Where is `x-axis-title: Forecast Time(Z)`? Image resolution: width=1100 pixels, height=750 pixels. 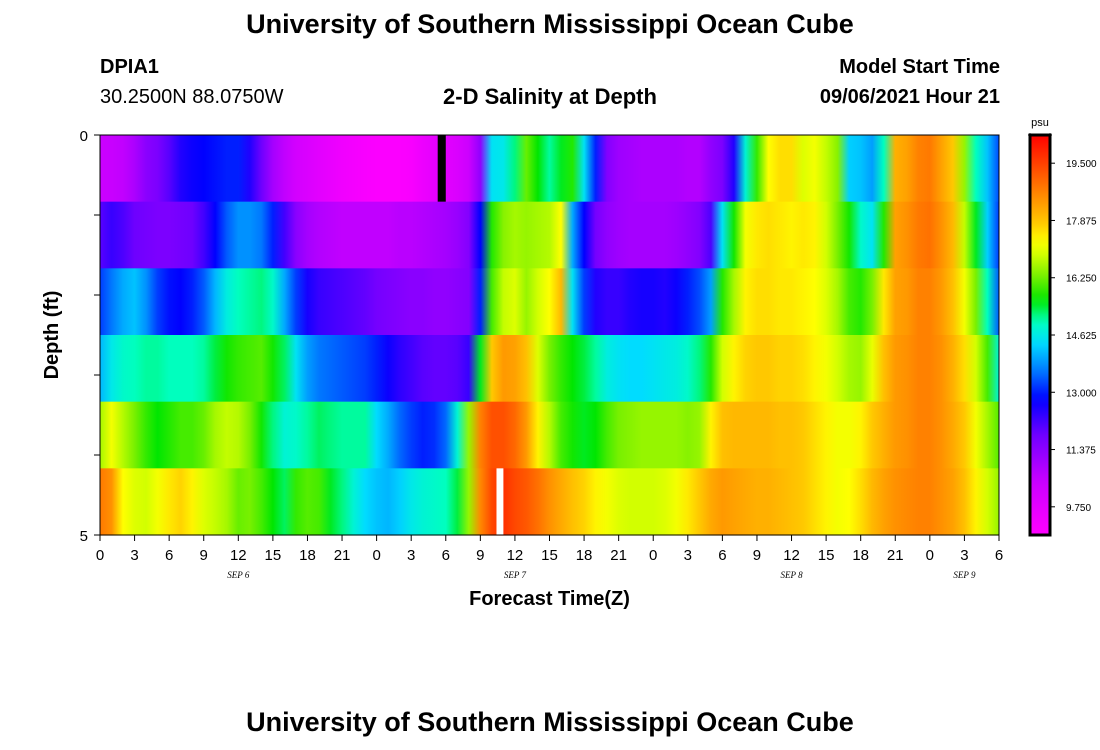
x-axis-title: Forecast Time(Z) is located at coordinates (549, 599).